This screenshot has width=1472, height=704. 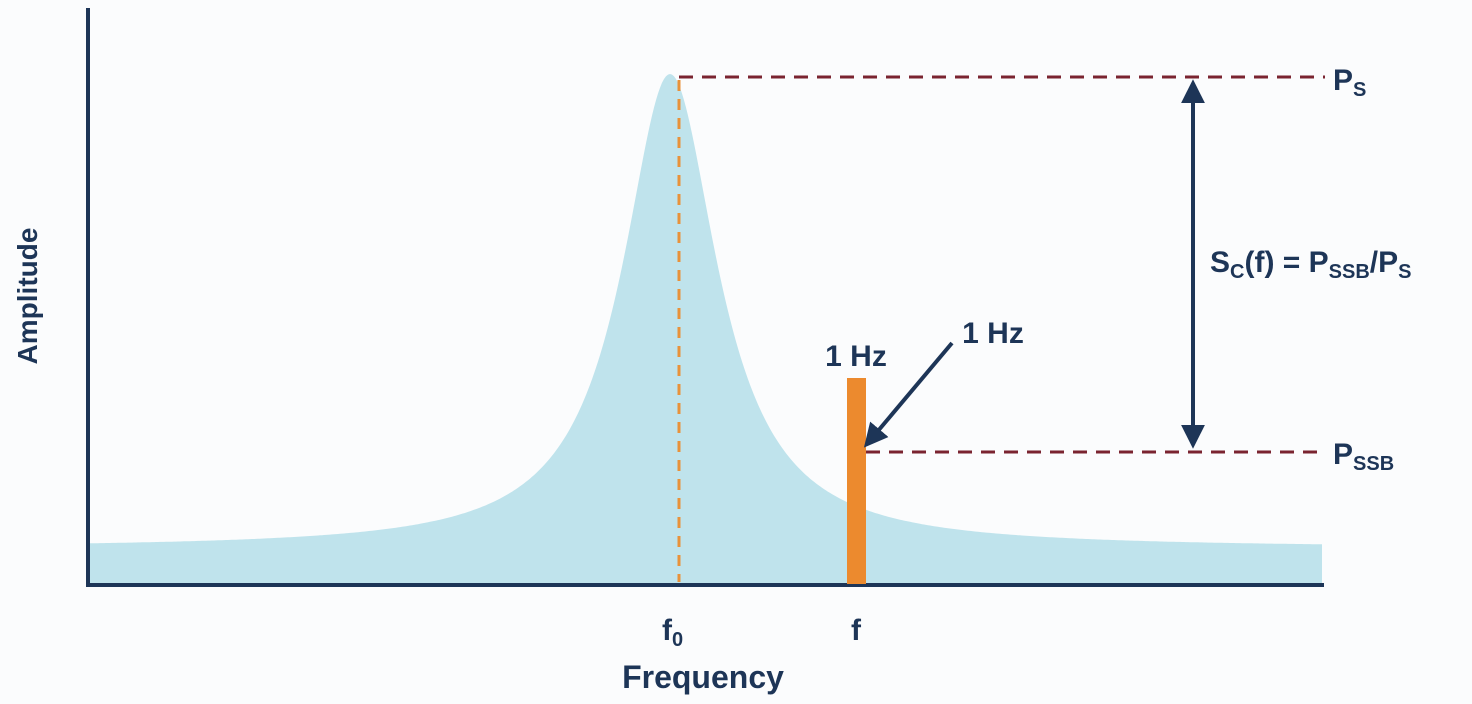 What do you see at coordinates (856, 630) in the screenshot?
I see `f-tick-label: f` at bounding box center [856, 630].